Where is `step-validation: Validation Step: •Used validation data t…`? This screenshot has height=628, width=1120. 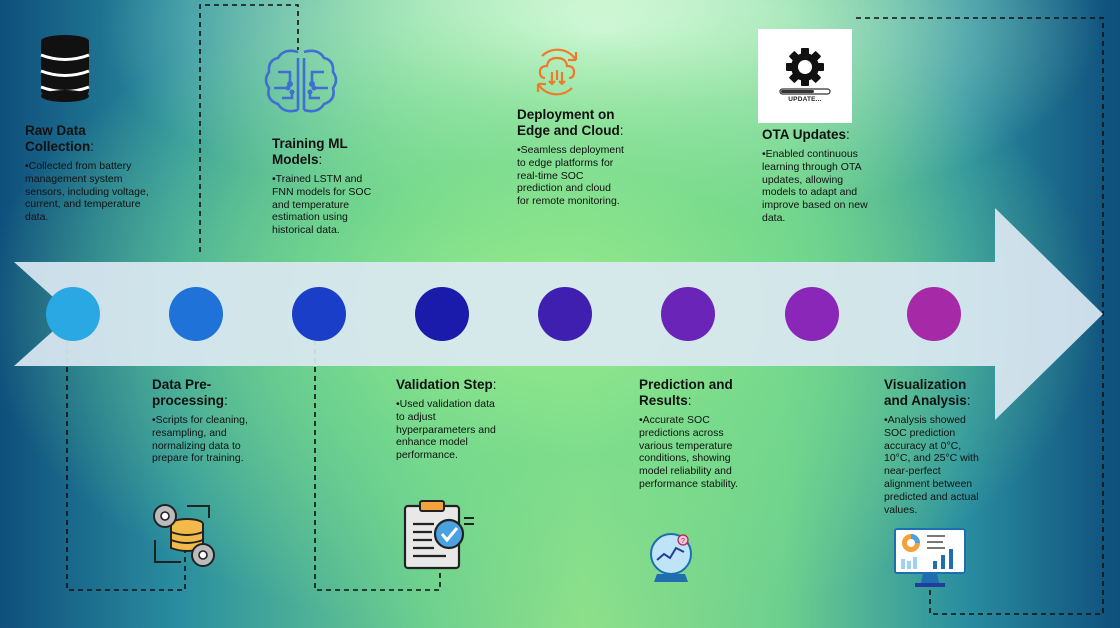 step-validation: Validation Step: •Used validation data t… is located at coordinates (448, 419).